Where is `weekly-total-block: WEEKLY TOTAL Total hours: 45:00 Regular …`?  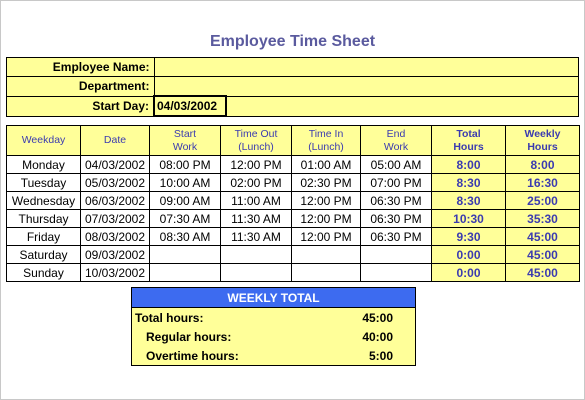
weekly-total-block: WEEKLY TOTAL Total hours: 45:00 Regular … is located at coordinates (273, 326).